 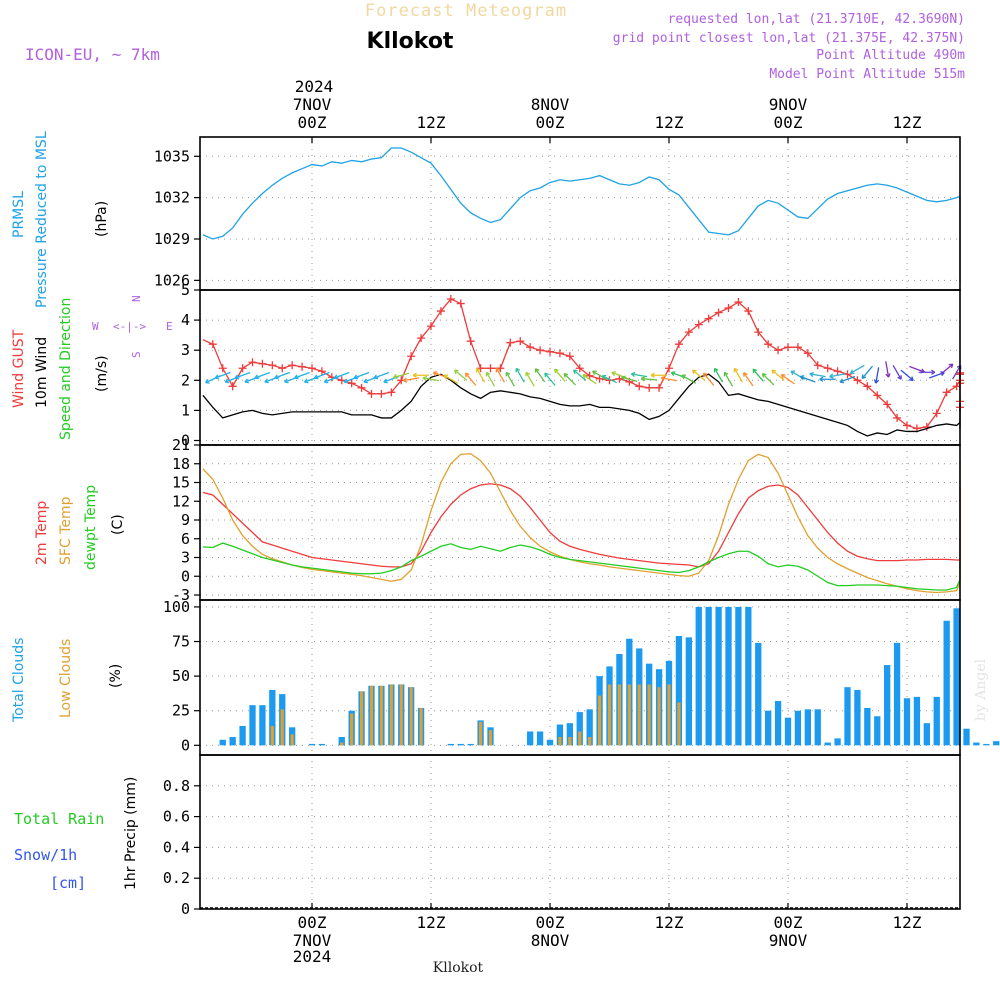 I want to click on pressure-panel-labels: PRMSL Pressure Reduced to MSL (hPa), so click(x=60, y=219).